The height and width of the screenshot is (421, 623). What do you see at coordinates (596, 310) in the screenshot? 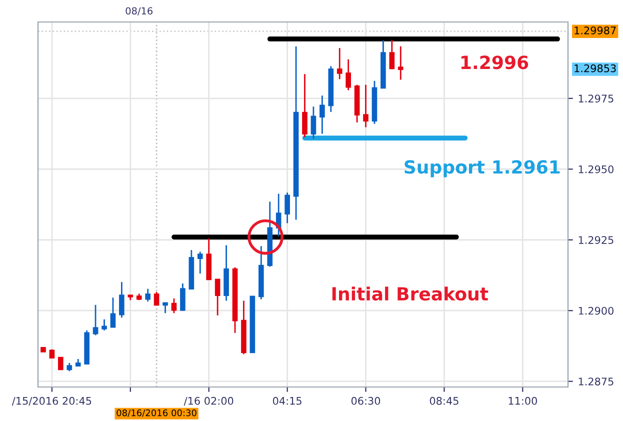
I see `y-tick-label: 1.2900` at bounding box center [596, 310].